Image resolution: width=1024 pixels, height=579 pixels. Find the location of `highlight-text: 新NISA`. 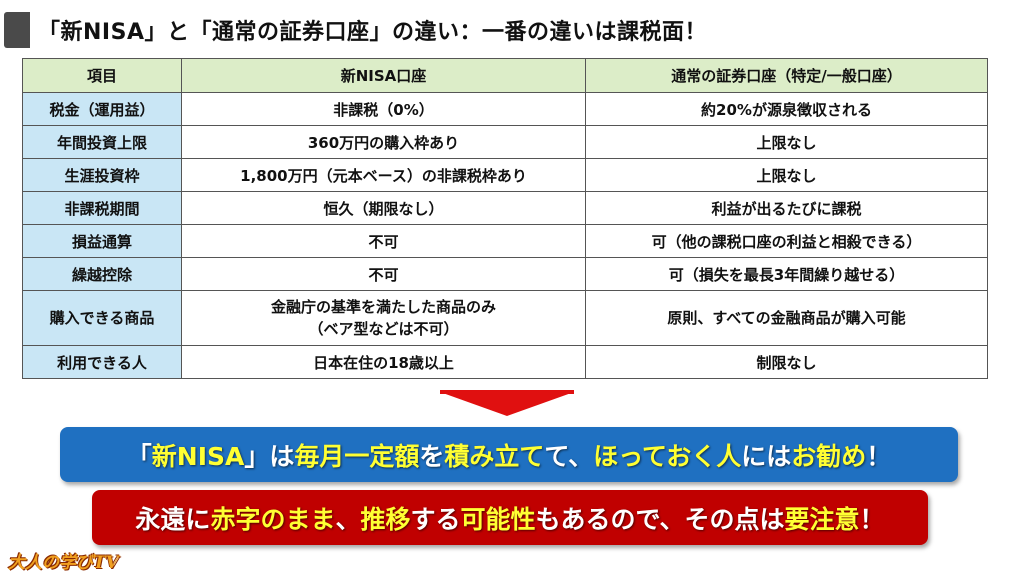

highlight-text: 新NISA is located at coordinates (198, 456).